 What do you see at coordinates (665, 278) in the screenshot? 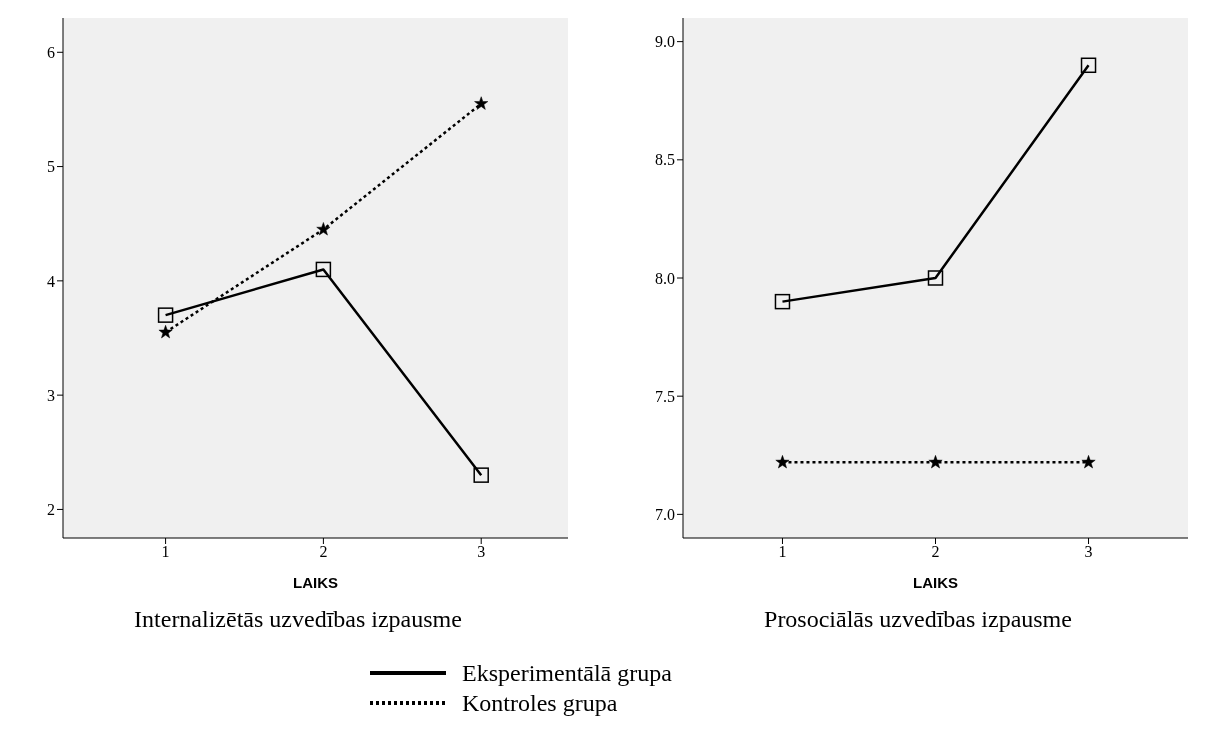
I see `y-tick-label: 8.0` at bounding box center [665, 278].